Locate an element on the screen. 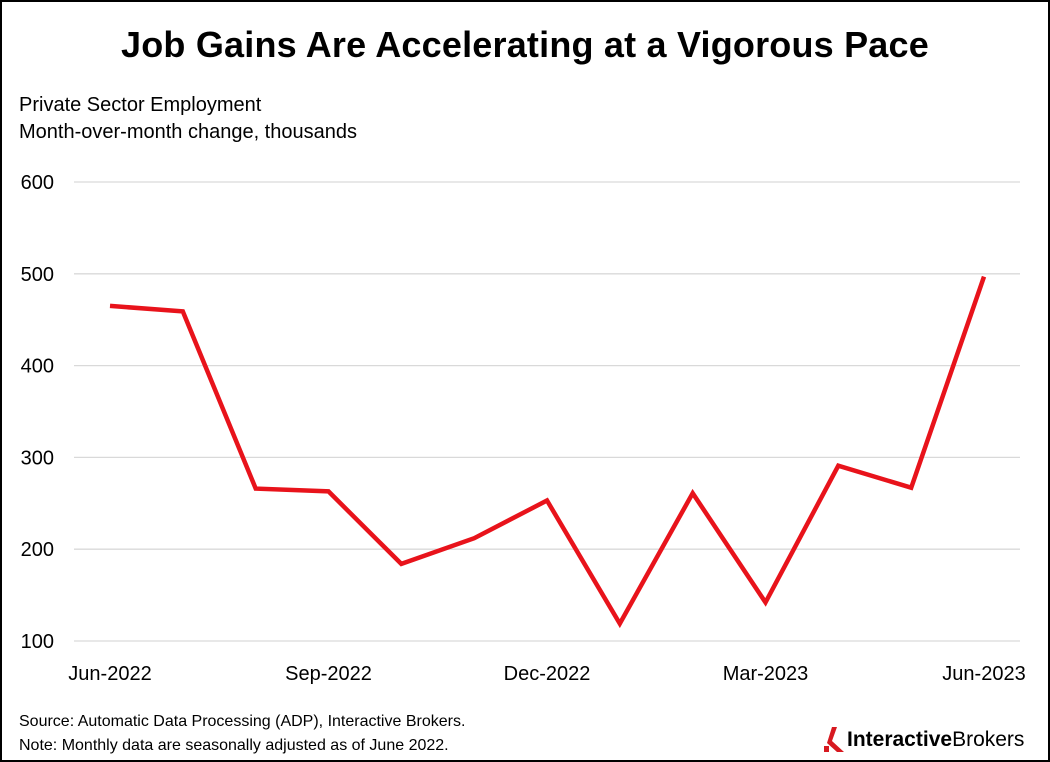 Image resolution: width=1050 pixels, height=762 pixels. y-tick-label: 100 is located at coordinates (37, 642).